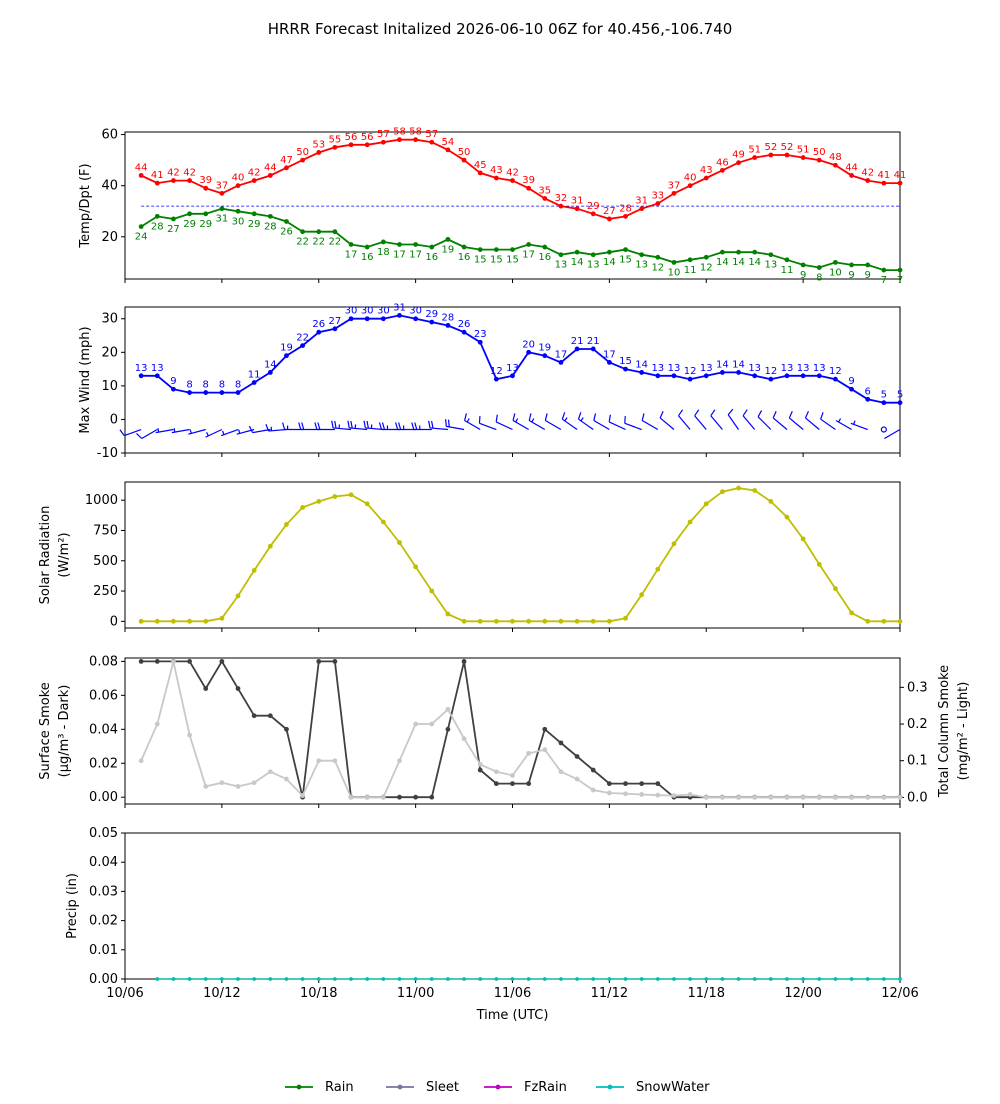 Image resolution: width=1000 pixels, height=1104 pixels. Describe the element at coordinates (103, 661) in the screenshot. I see `y-tick-label: 0.08` at that location.